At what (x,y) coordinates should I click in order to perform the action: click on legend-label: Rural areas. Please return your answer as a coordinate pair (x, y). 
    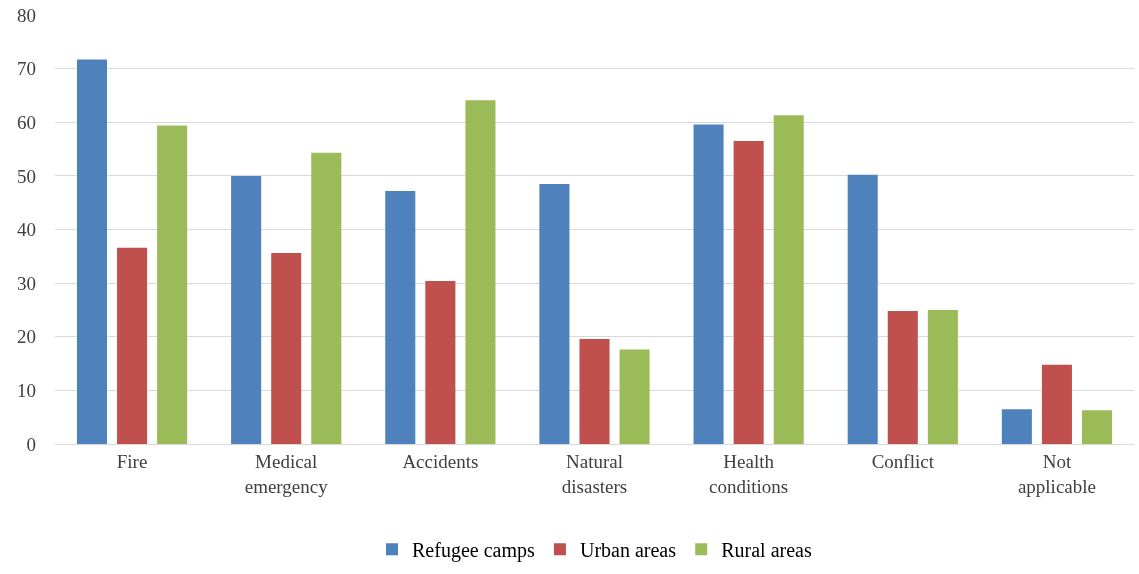
    Looking at the image, I should click on (766, 550).